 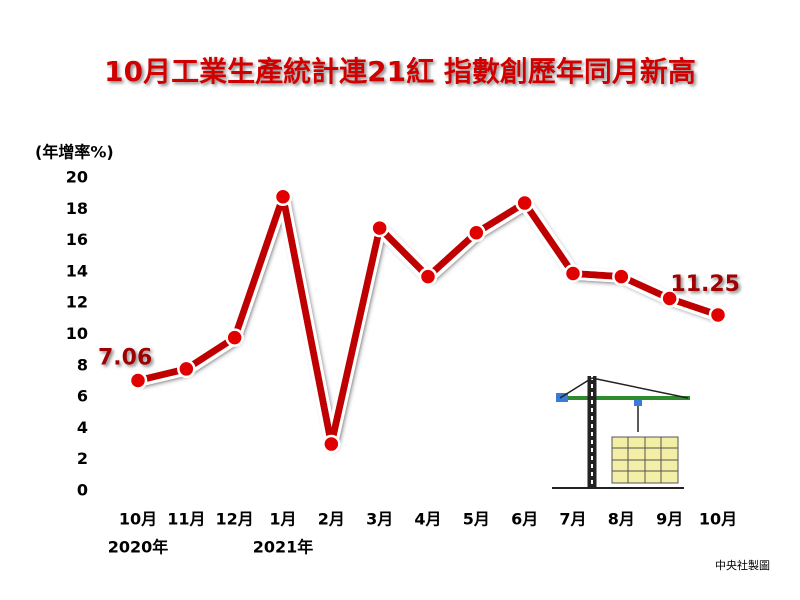 What do you see at coordinates (742, 565) in the screenshot?
I see `source: 中央社製圖` at bounding box center [742, 565].